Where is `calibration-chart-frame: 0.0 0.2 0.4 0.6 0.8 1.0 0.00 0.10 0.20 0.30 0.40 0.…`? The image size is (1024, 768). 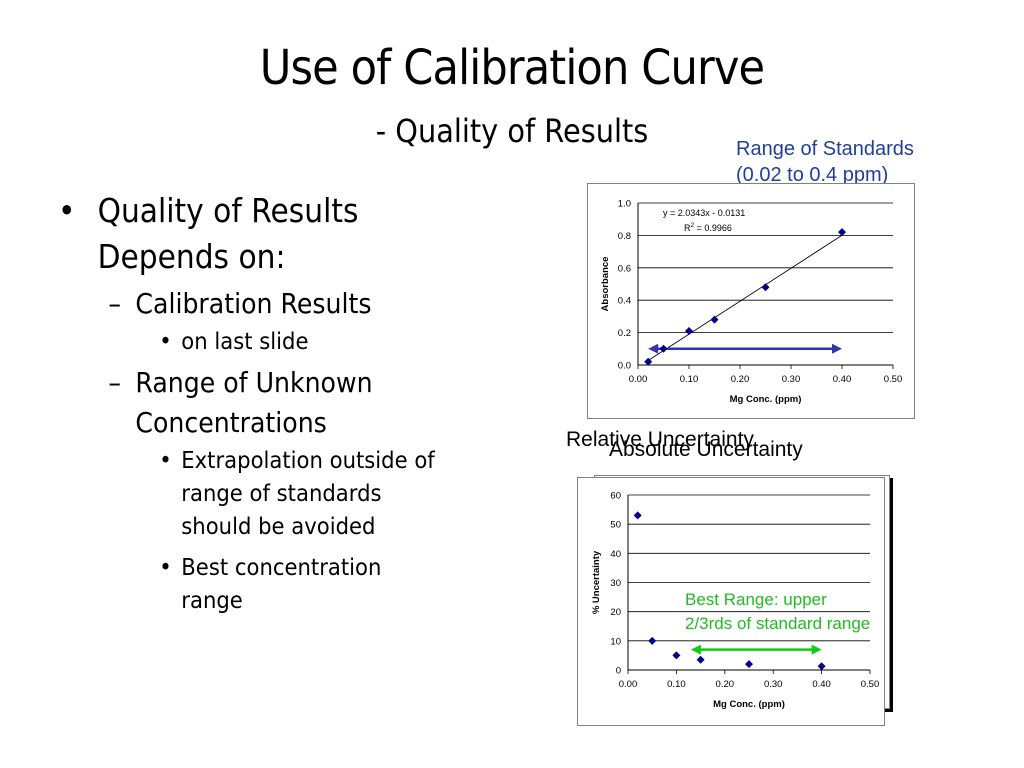
calibration-chart-frame: 0.0 0.2 0.4 0.6 0.8 1.0 0.00 0.10 0.20 0.30 0.40 0.… is located at coordinates (751, 301).